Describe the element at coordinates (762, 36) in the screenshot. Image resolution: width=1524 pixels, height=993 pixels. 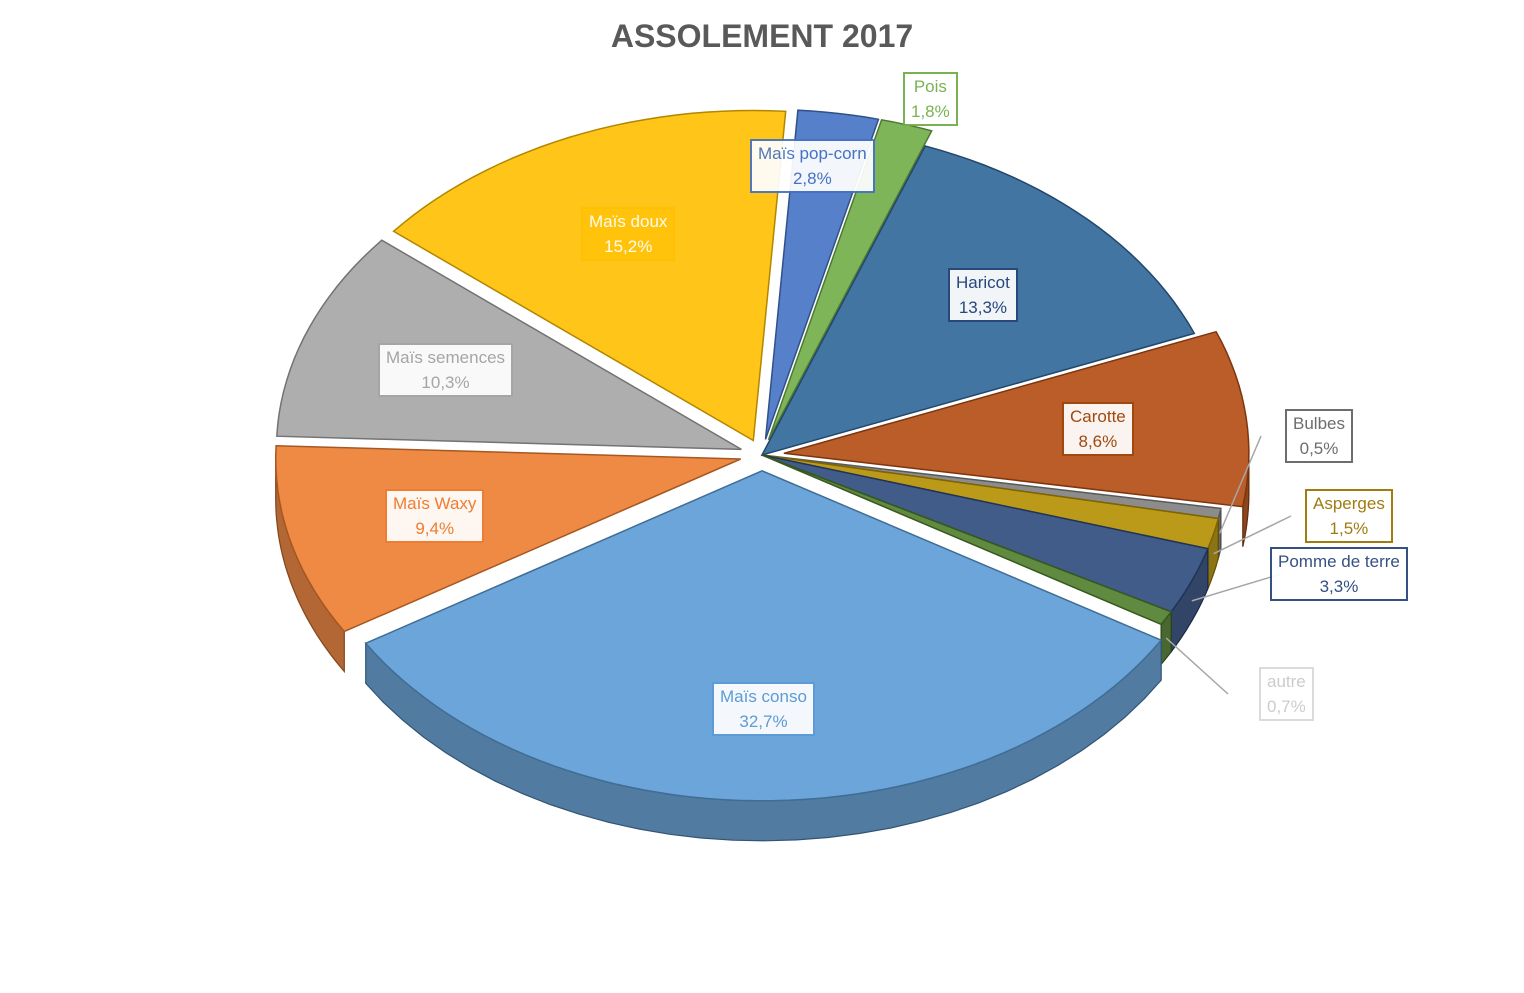
I see `chart-title: ASSOLEMENT 2017` at that location.